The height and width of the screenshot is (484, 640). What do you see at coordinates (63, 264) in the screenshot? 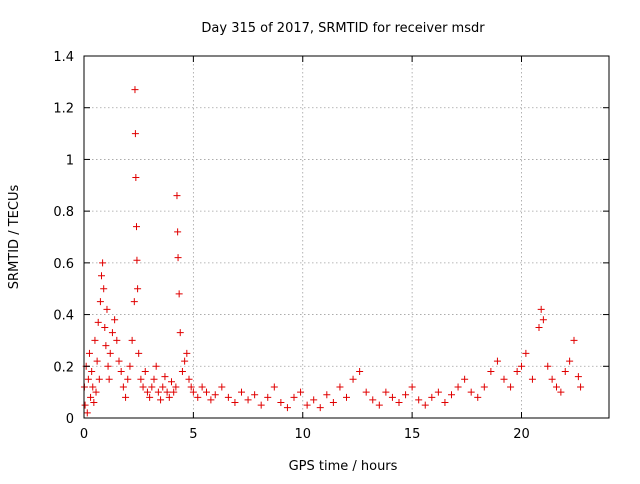
I see `y-tick-label: 0.6` at bounding box center [63, 264].